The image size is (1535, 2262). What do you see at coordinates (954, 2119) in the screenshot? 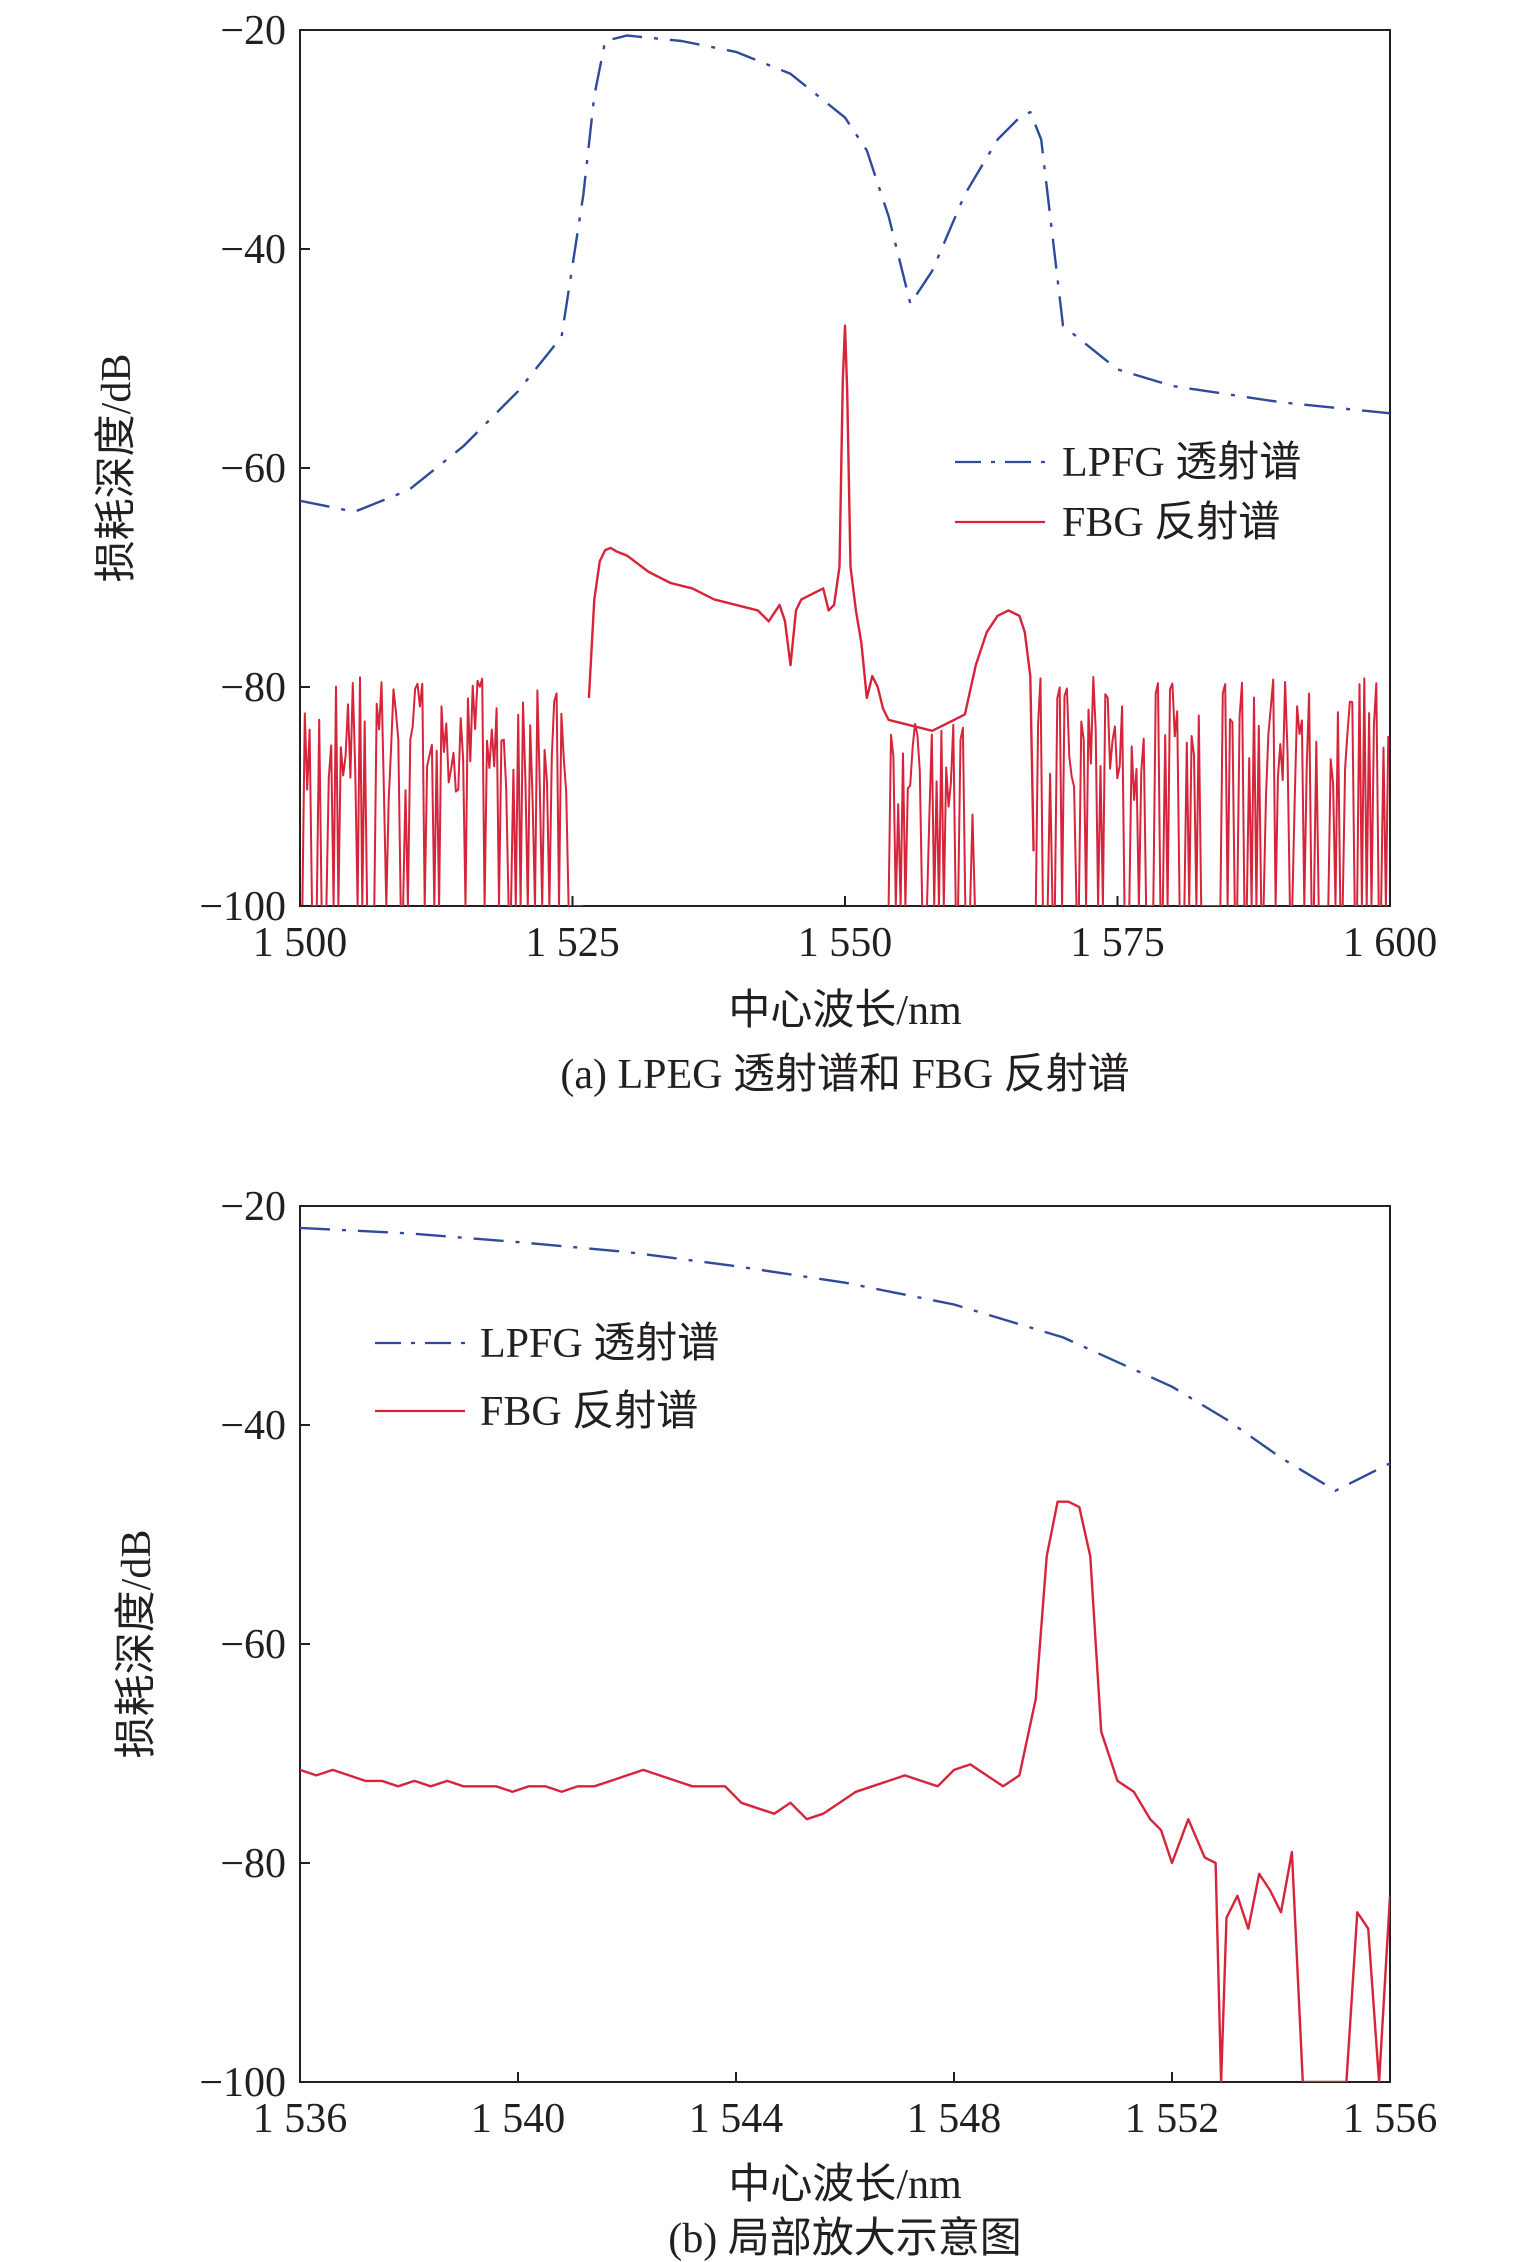
I see `x-tick-label: 1 548` at bounding box center [954, 2119].